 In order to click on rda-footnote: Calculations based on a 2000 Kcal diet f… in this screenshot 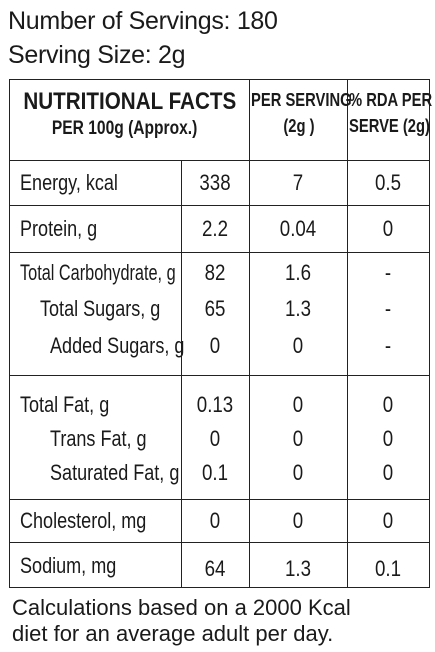, I will do `click(222, 621)`.